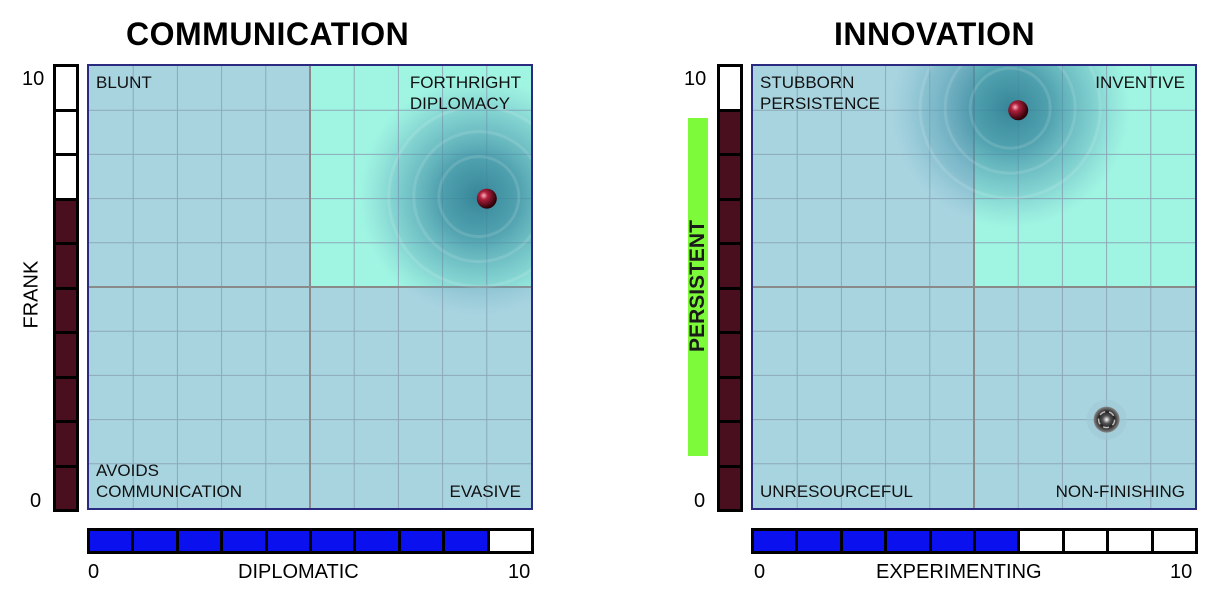  Describe the element at coordinates (820, 93) in the screenshot. I see `quadrant-label-top-left: STUBBORN PERSISTENCE` at that location.